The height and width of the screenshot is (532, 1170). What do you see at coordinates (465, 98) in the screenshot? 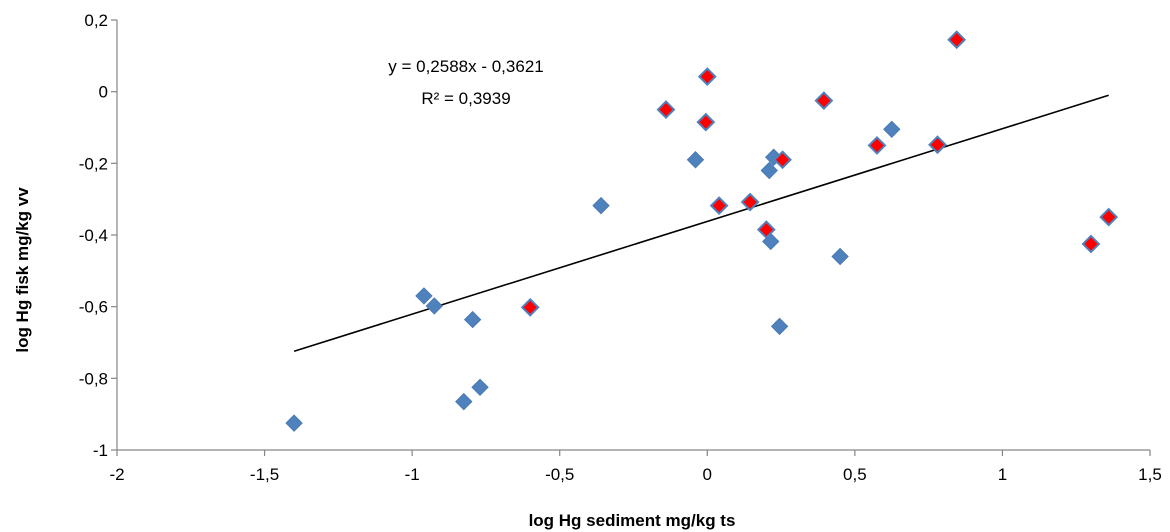
I see `trendline-r-squared: R² = 0,3939` at bounding box center [465, 98].